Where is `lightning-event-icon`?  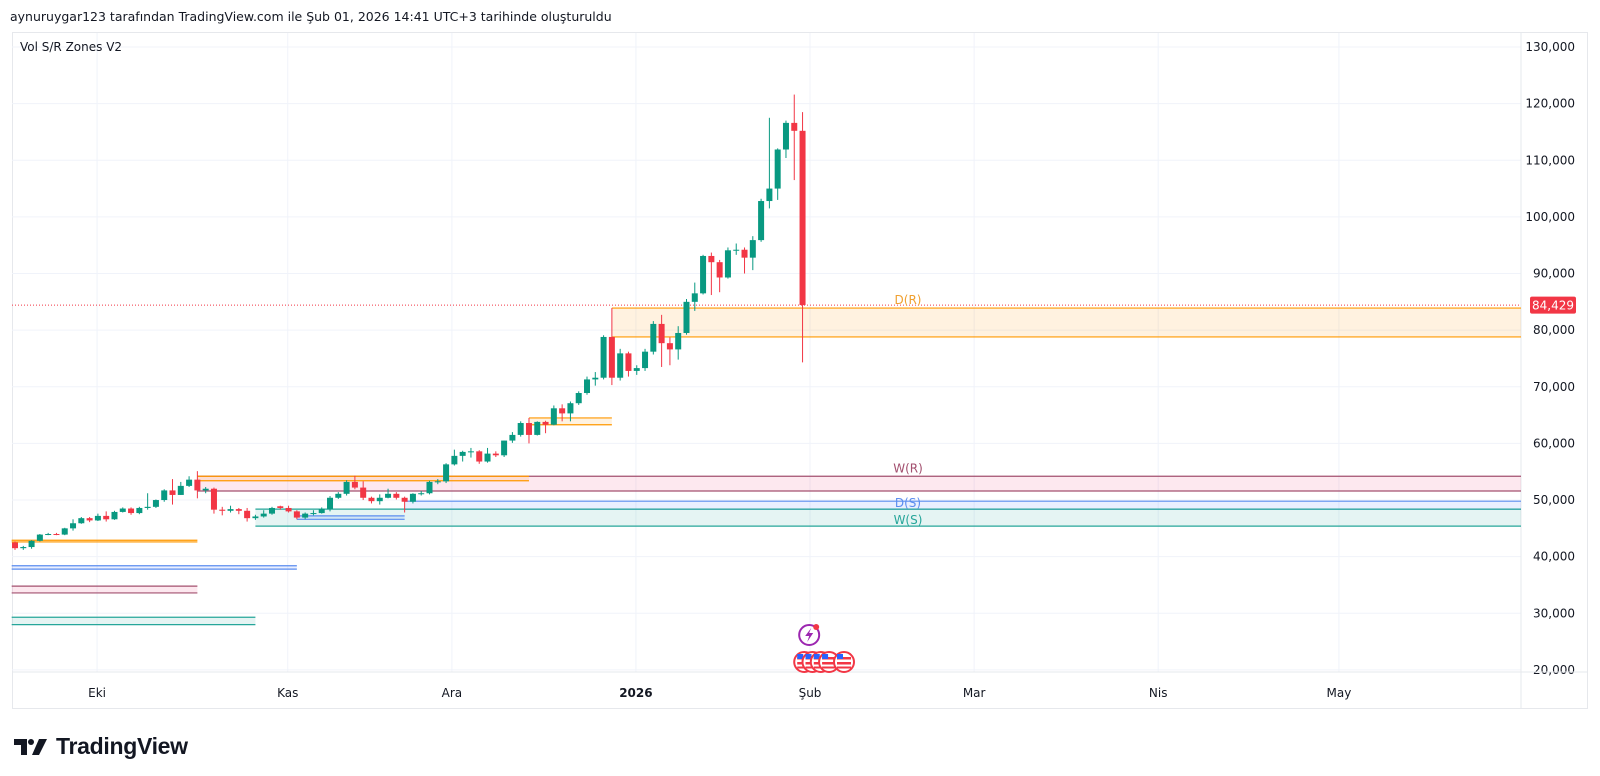
lightning-event-icon is located at coordinates (809, 635).